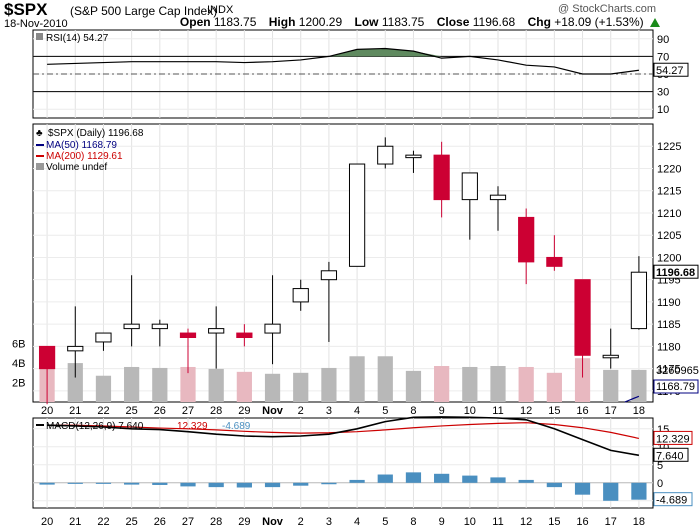  What do you see at coordinates (675, 387) in the screenshot?
I see `ma50-value-label: 1168.79` at bounding box center [675, 387].